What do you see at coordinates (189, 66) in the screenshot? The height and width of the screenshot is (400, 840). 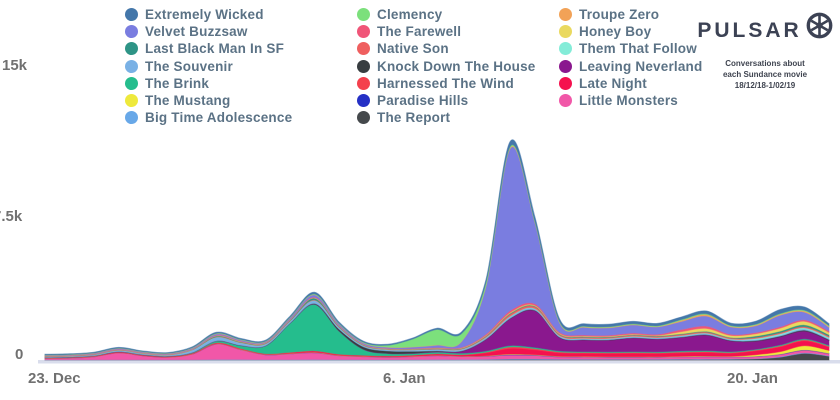 I see `legend-item-label: The Souvenir` at bounding box center [189, 66].